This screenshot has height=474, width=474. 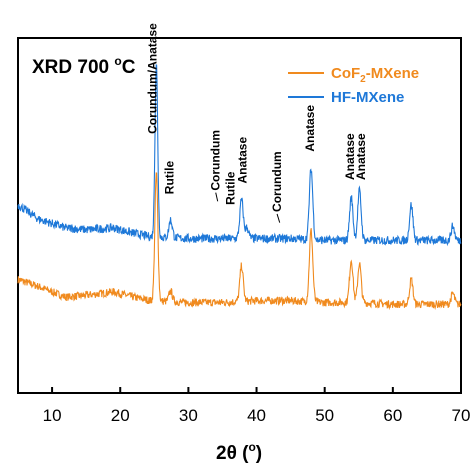 I want to click on x-axis-label: 2θ (o), so click(x=239, y=452).